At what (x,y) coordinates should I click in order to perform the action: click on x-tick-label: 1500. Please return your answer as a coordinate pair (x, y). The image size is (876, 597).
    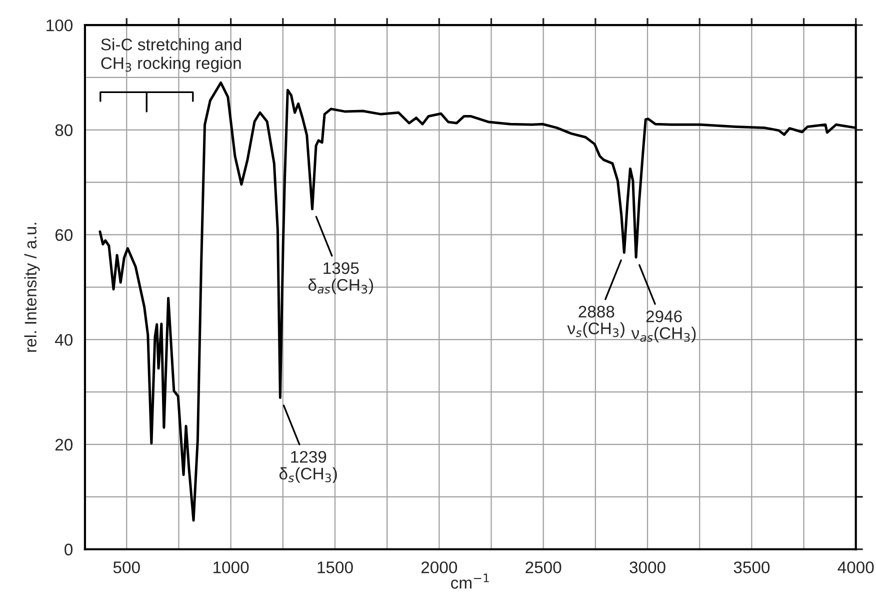
    Looking at the image, I should click on (335, 567).